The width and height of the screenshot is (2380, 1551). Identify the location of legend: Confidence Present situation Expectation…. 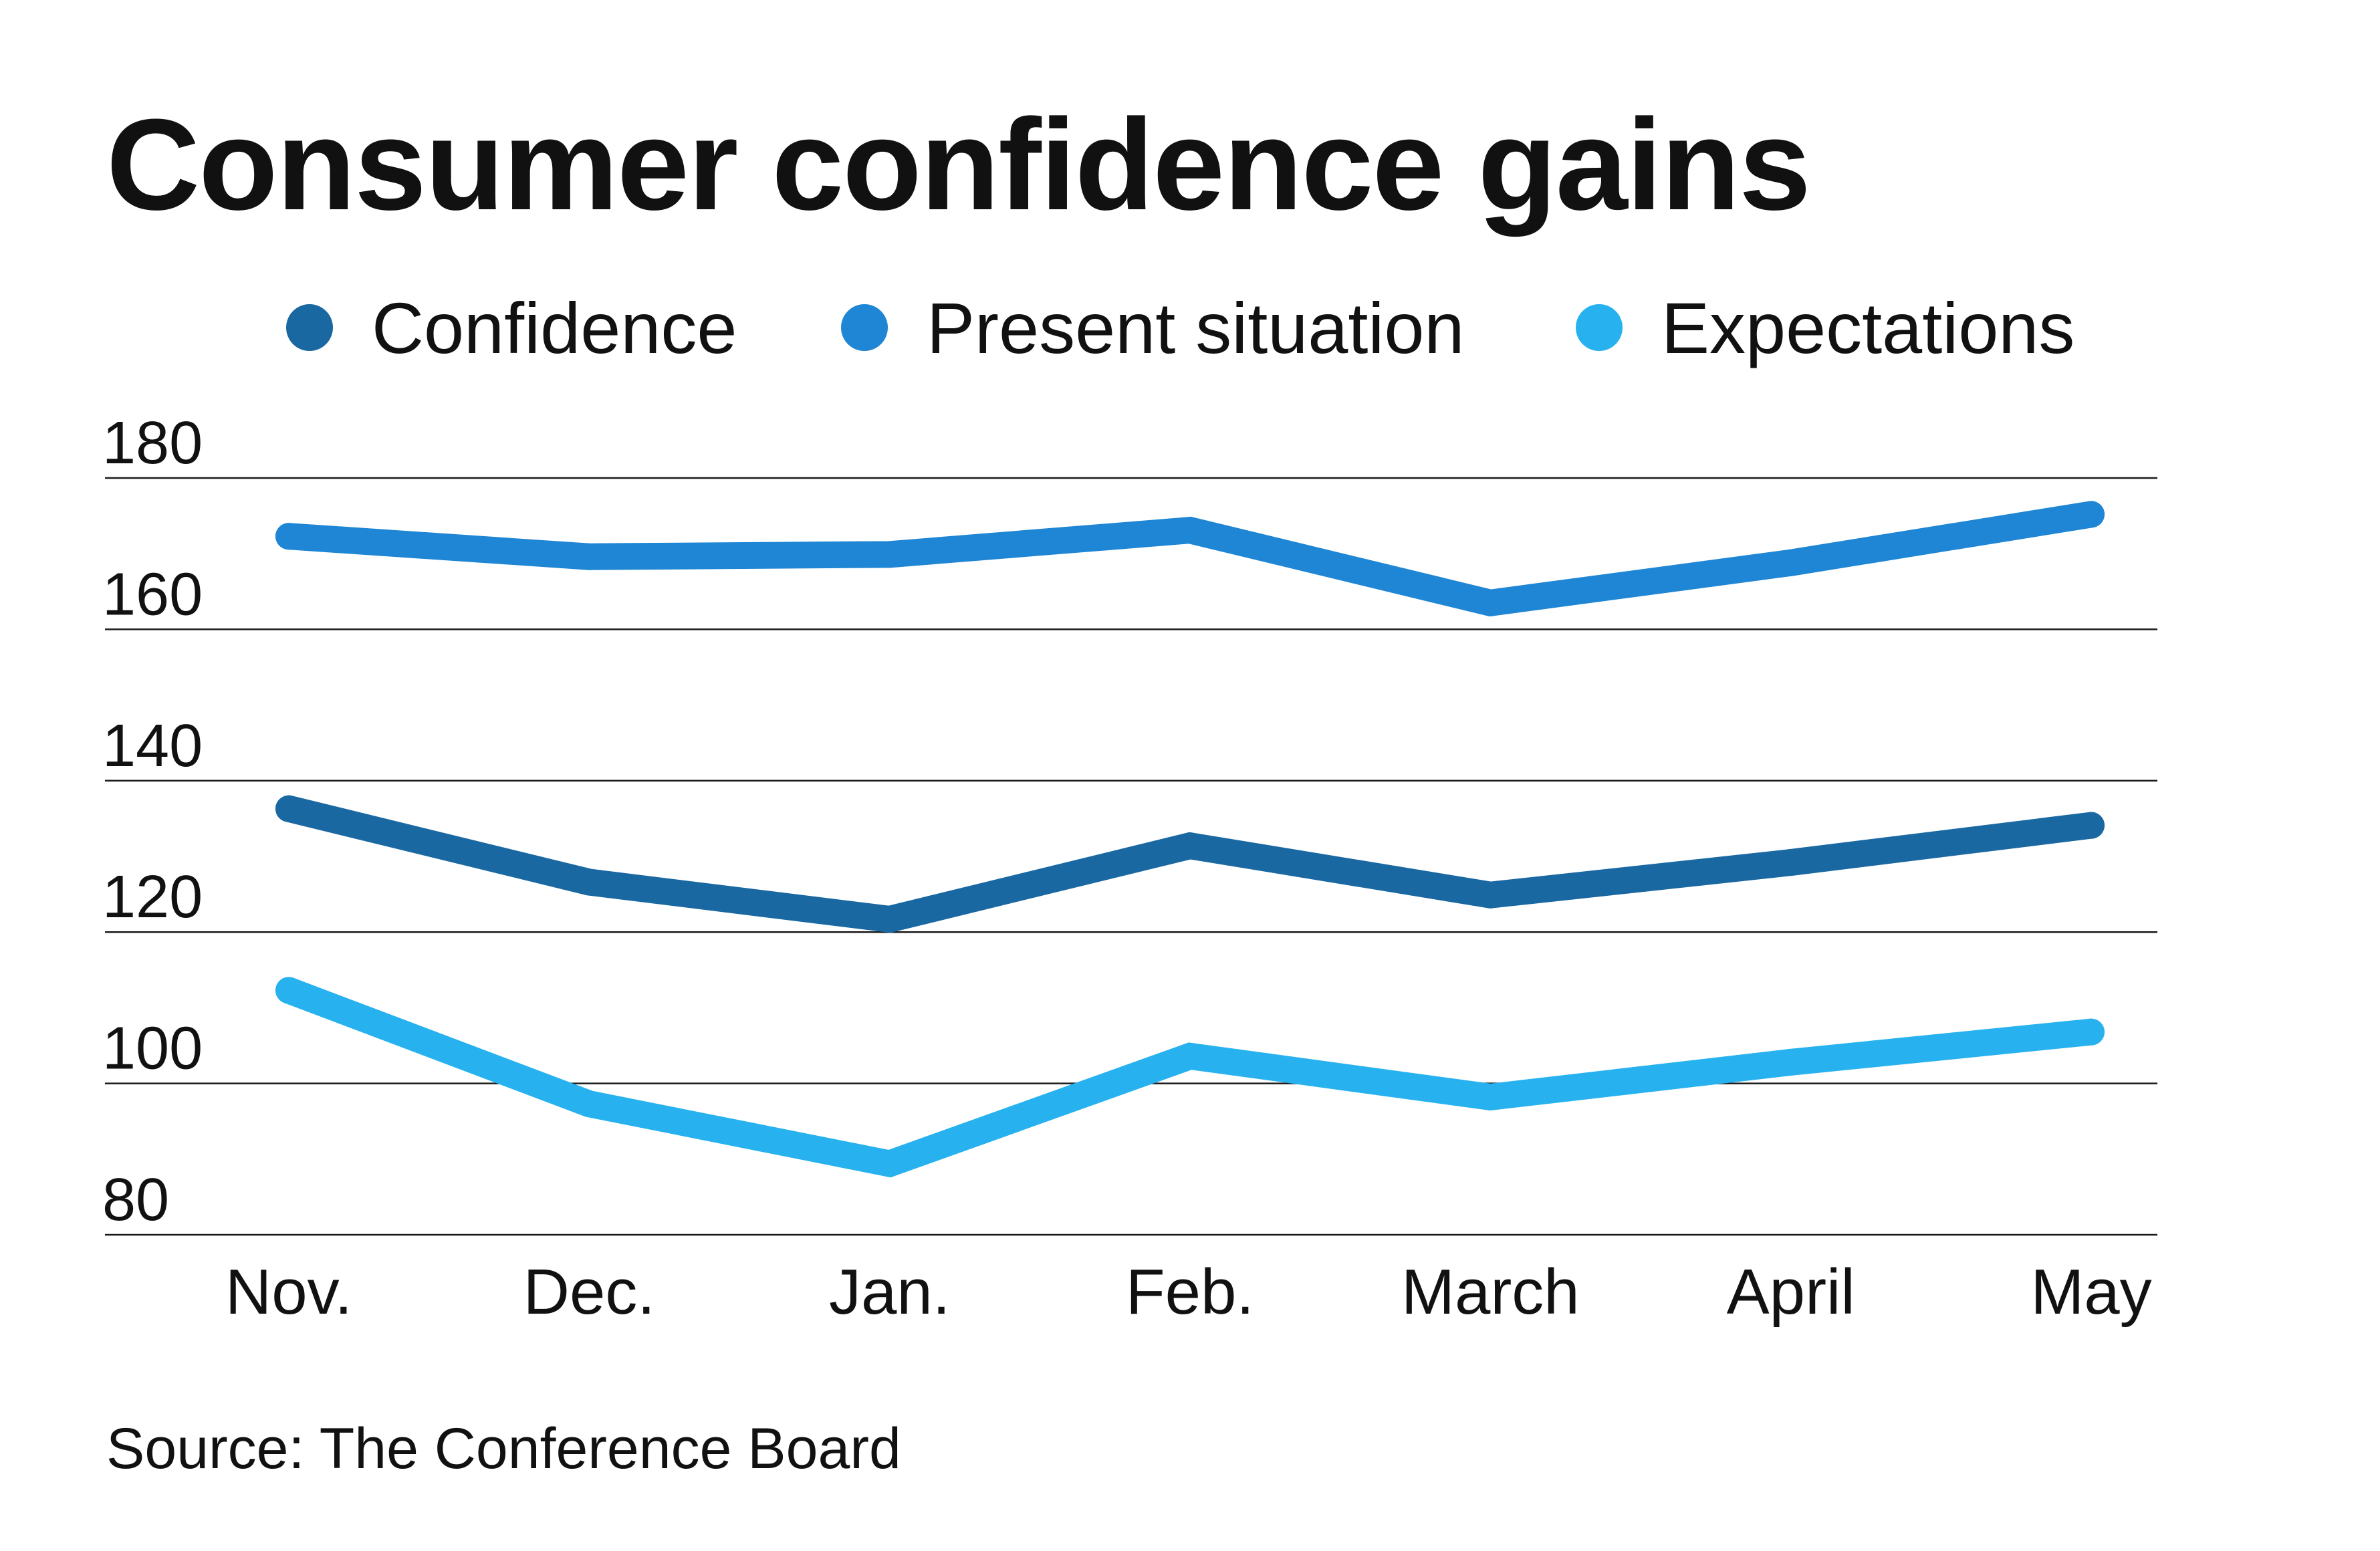
(1190, 327).